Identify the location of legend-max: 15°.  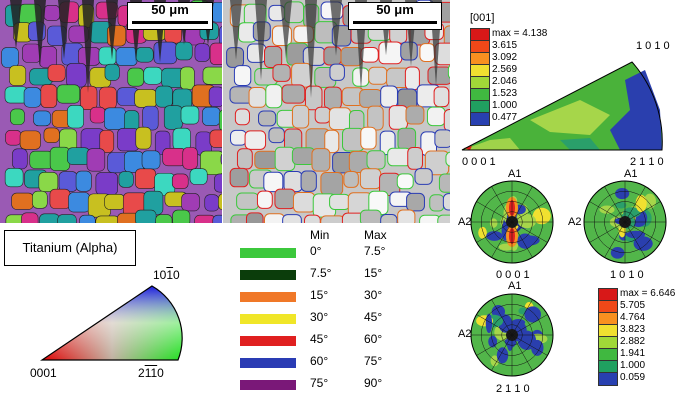
(373, 273).